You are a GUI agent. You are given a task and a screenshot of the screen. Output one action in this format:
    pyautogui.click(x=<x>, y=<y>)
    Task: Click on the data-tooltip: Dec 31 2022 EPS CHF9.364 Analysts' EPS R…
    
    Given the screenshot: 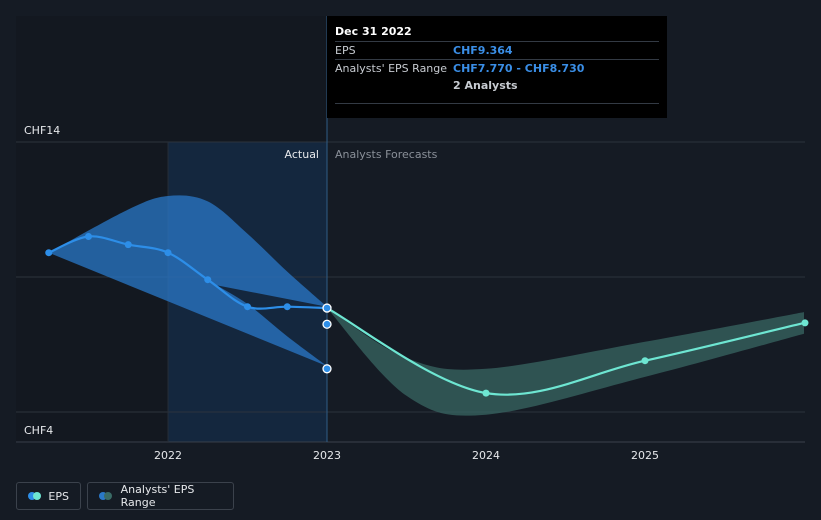 What is the action you would take?
    pyautogui.click(x=497, y=67)
    